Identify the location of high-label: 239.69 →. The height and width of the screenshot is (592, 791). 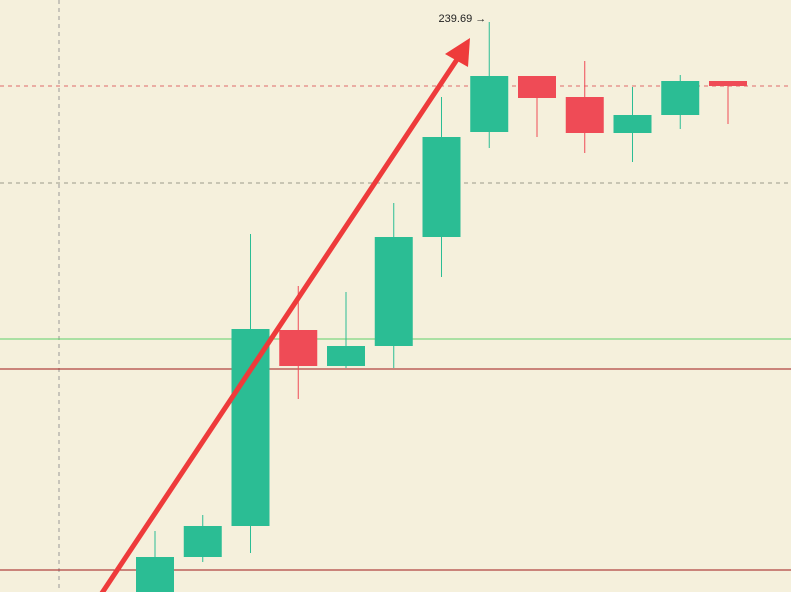
(463, 19).